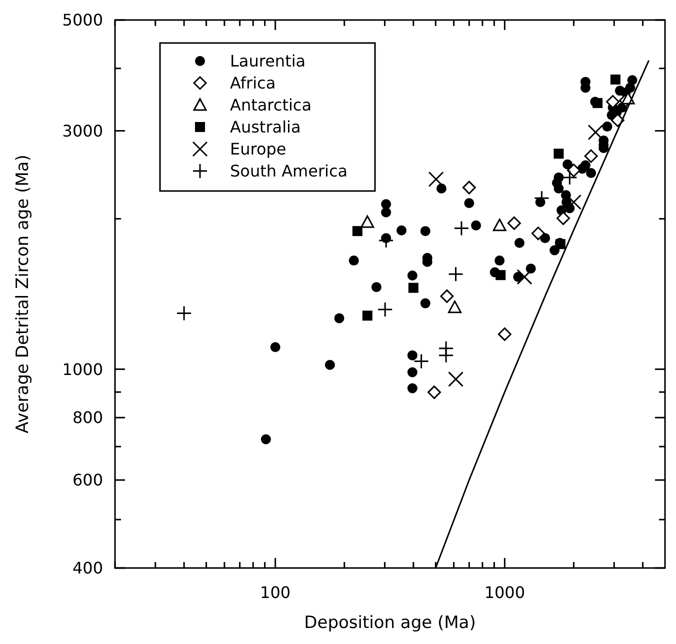  I want to click on y-tick-label: 1000, so click(82, 369).